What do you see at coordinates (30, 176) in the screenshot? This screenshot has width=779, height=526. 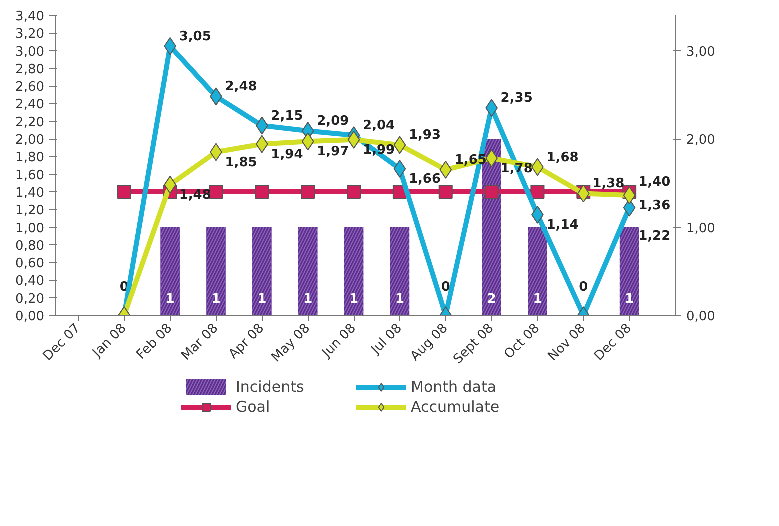 I see `y-tick-label: 1,60` at bounding box center [30, 176].